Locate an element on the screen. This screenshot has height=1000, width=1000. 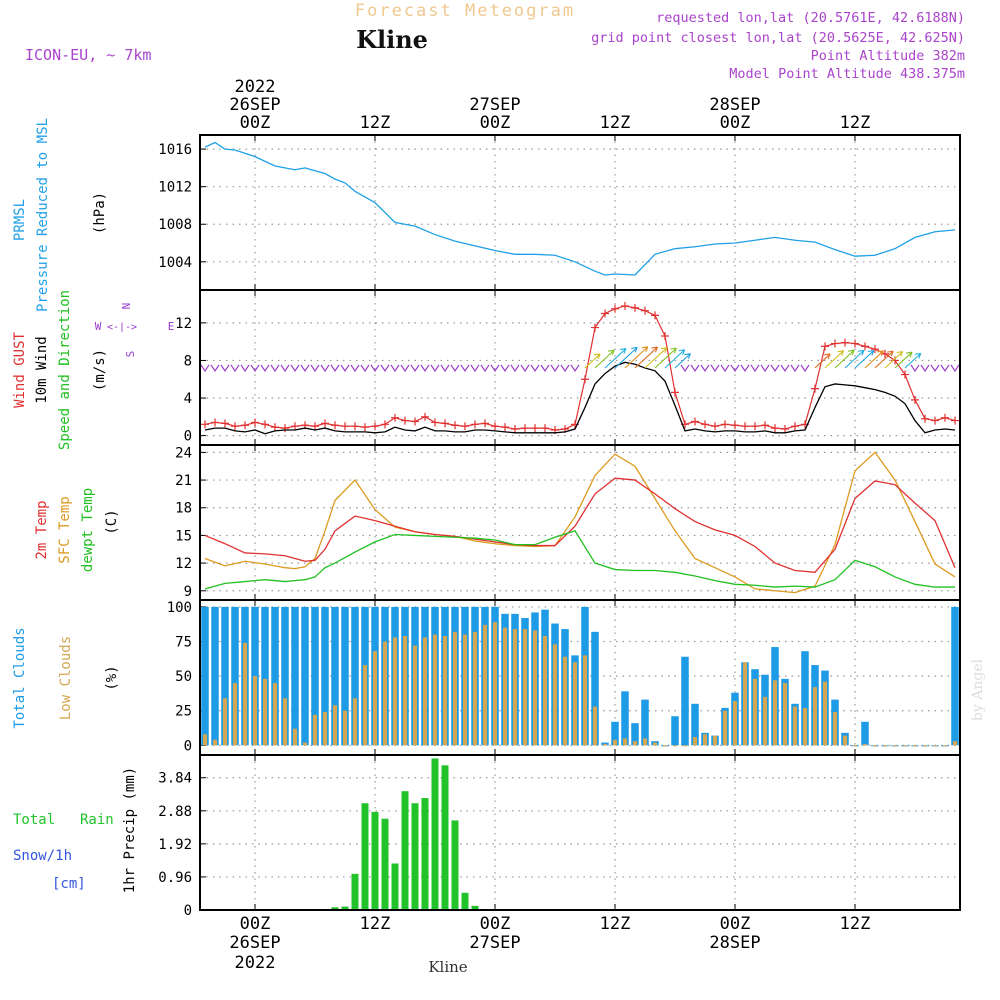
ytick-label: 15 is located at coordinates (183, 536).